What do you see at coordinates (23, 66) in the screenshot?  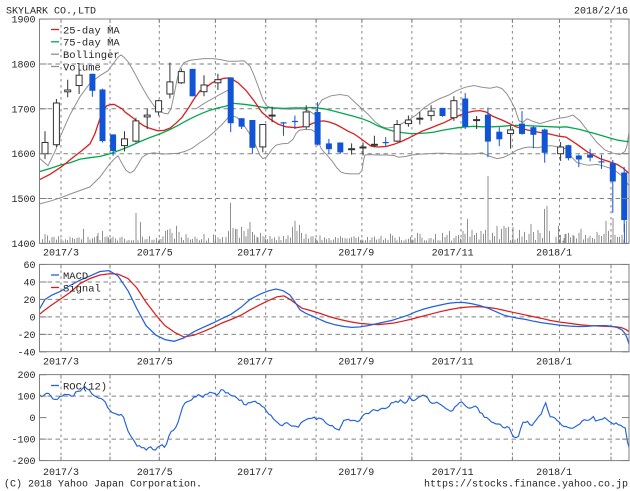 I see `svg-text: 1800` at bounding box center [23, 66].